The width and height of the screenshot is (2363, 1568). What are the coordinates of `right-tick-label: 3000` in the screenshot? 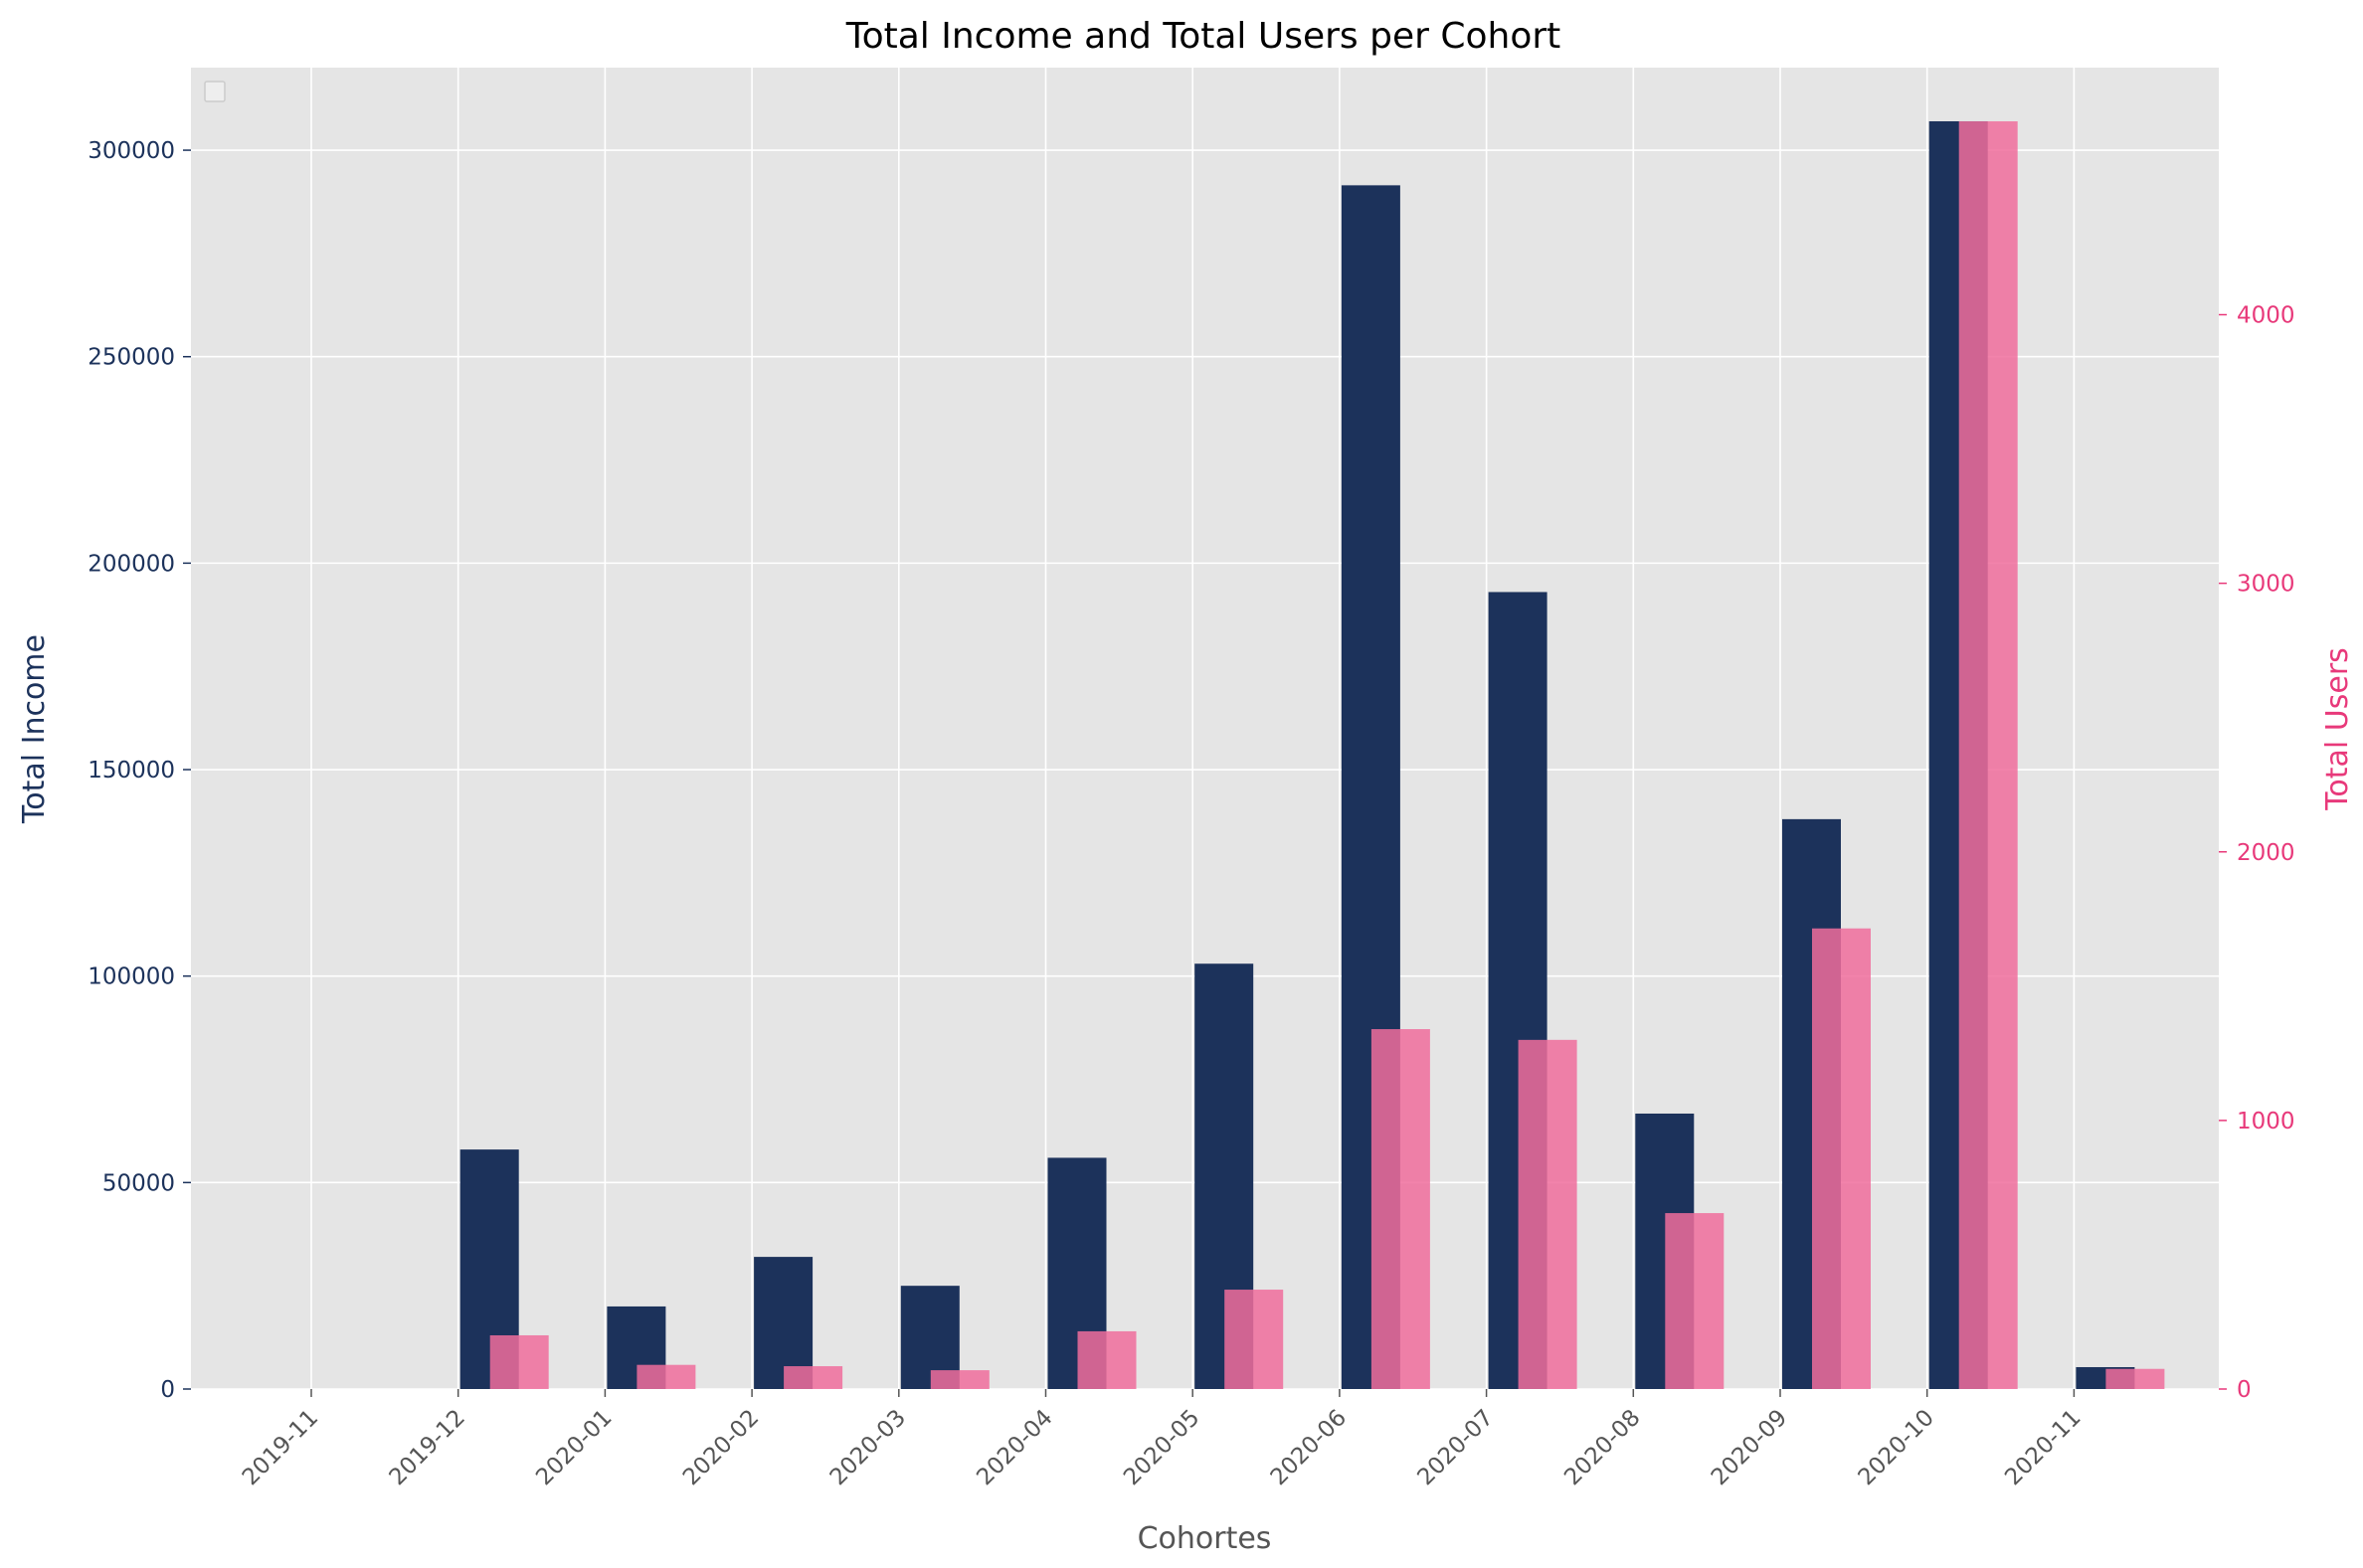 It's located at (2266, 585).